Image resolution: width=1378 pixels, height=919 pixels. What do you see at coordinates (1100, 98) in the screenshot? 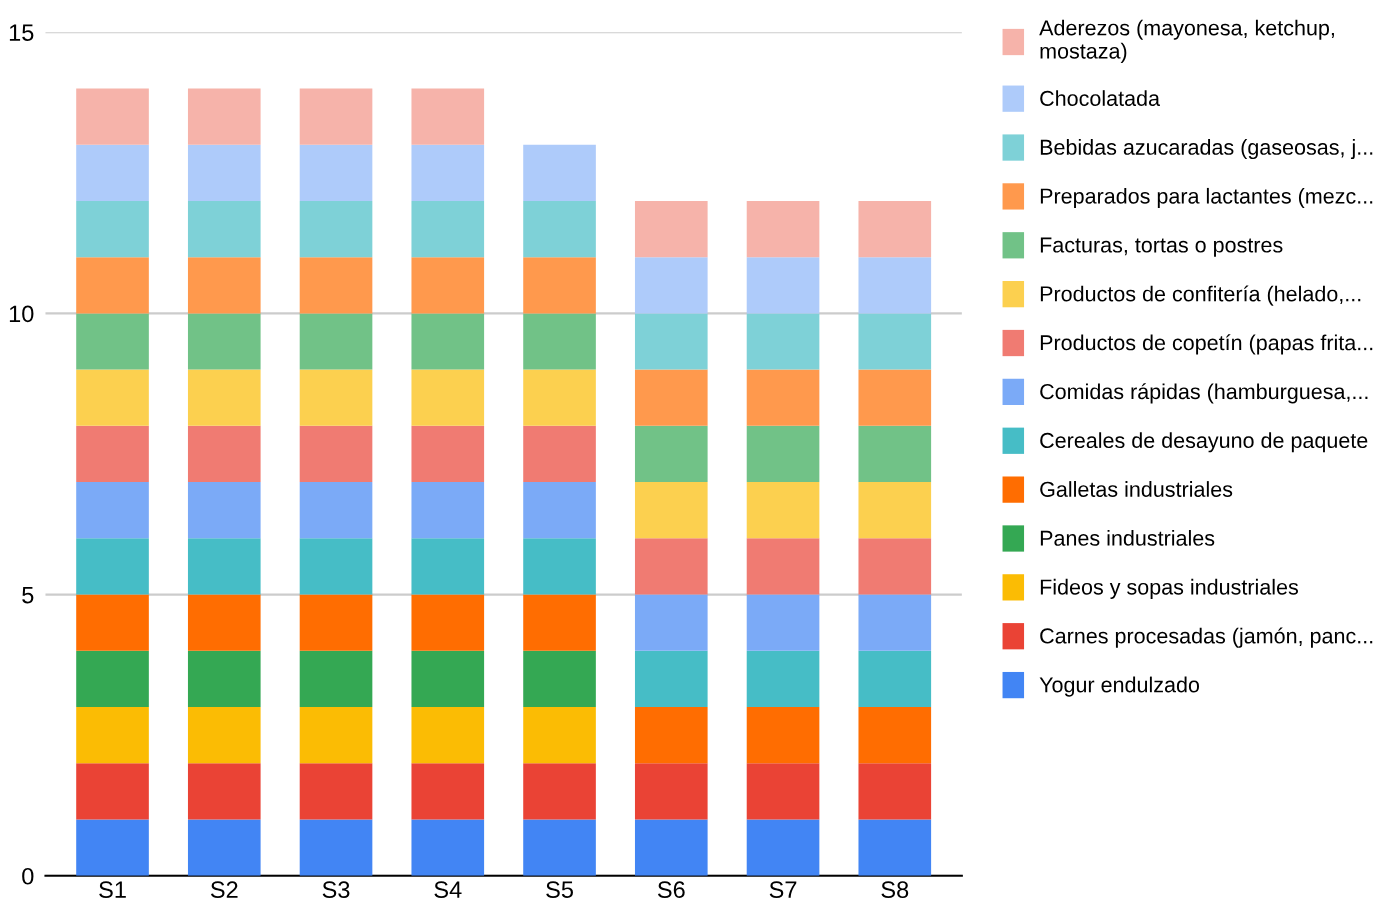
I see `legend-label: Chocolatada` at bounding box center [1100, 98].